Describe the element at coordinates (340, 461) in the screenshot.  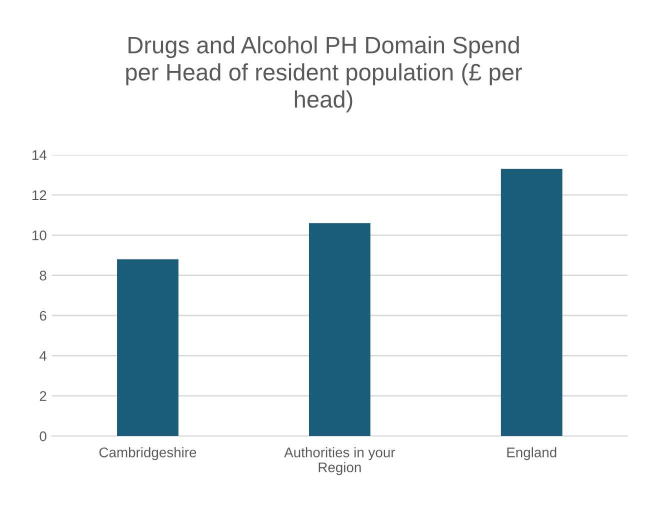
I see `x-tick-label: Authorities in your Region` at that location.